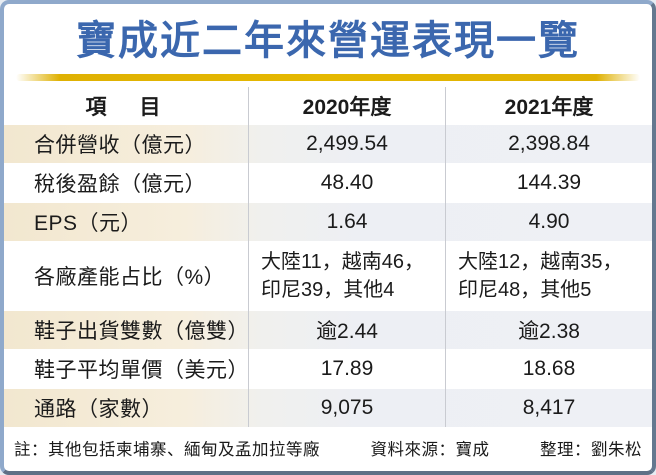  I want to click on row-label: 通路（家數）, so click(98, 409).